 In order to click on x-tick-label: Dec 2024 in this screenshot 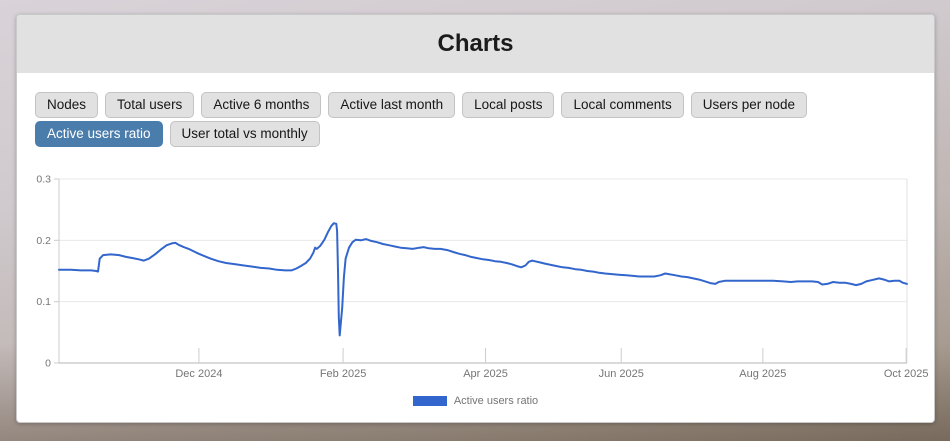, I will do `click(198, 374)`.